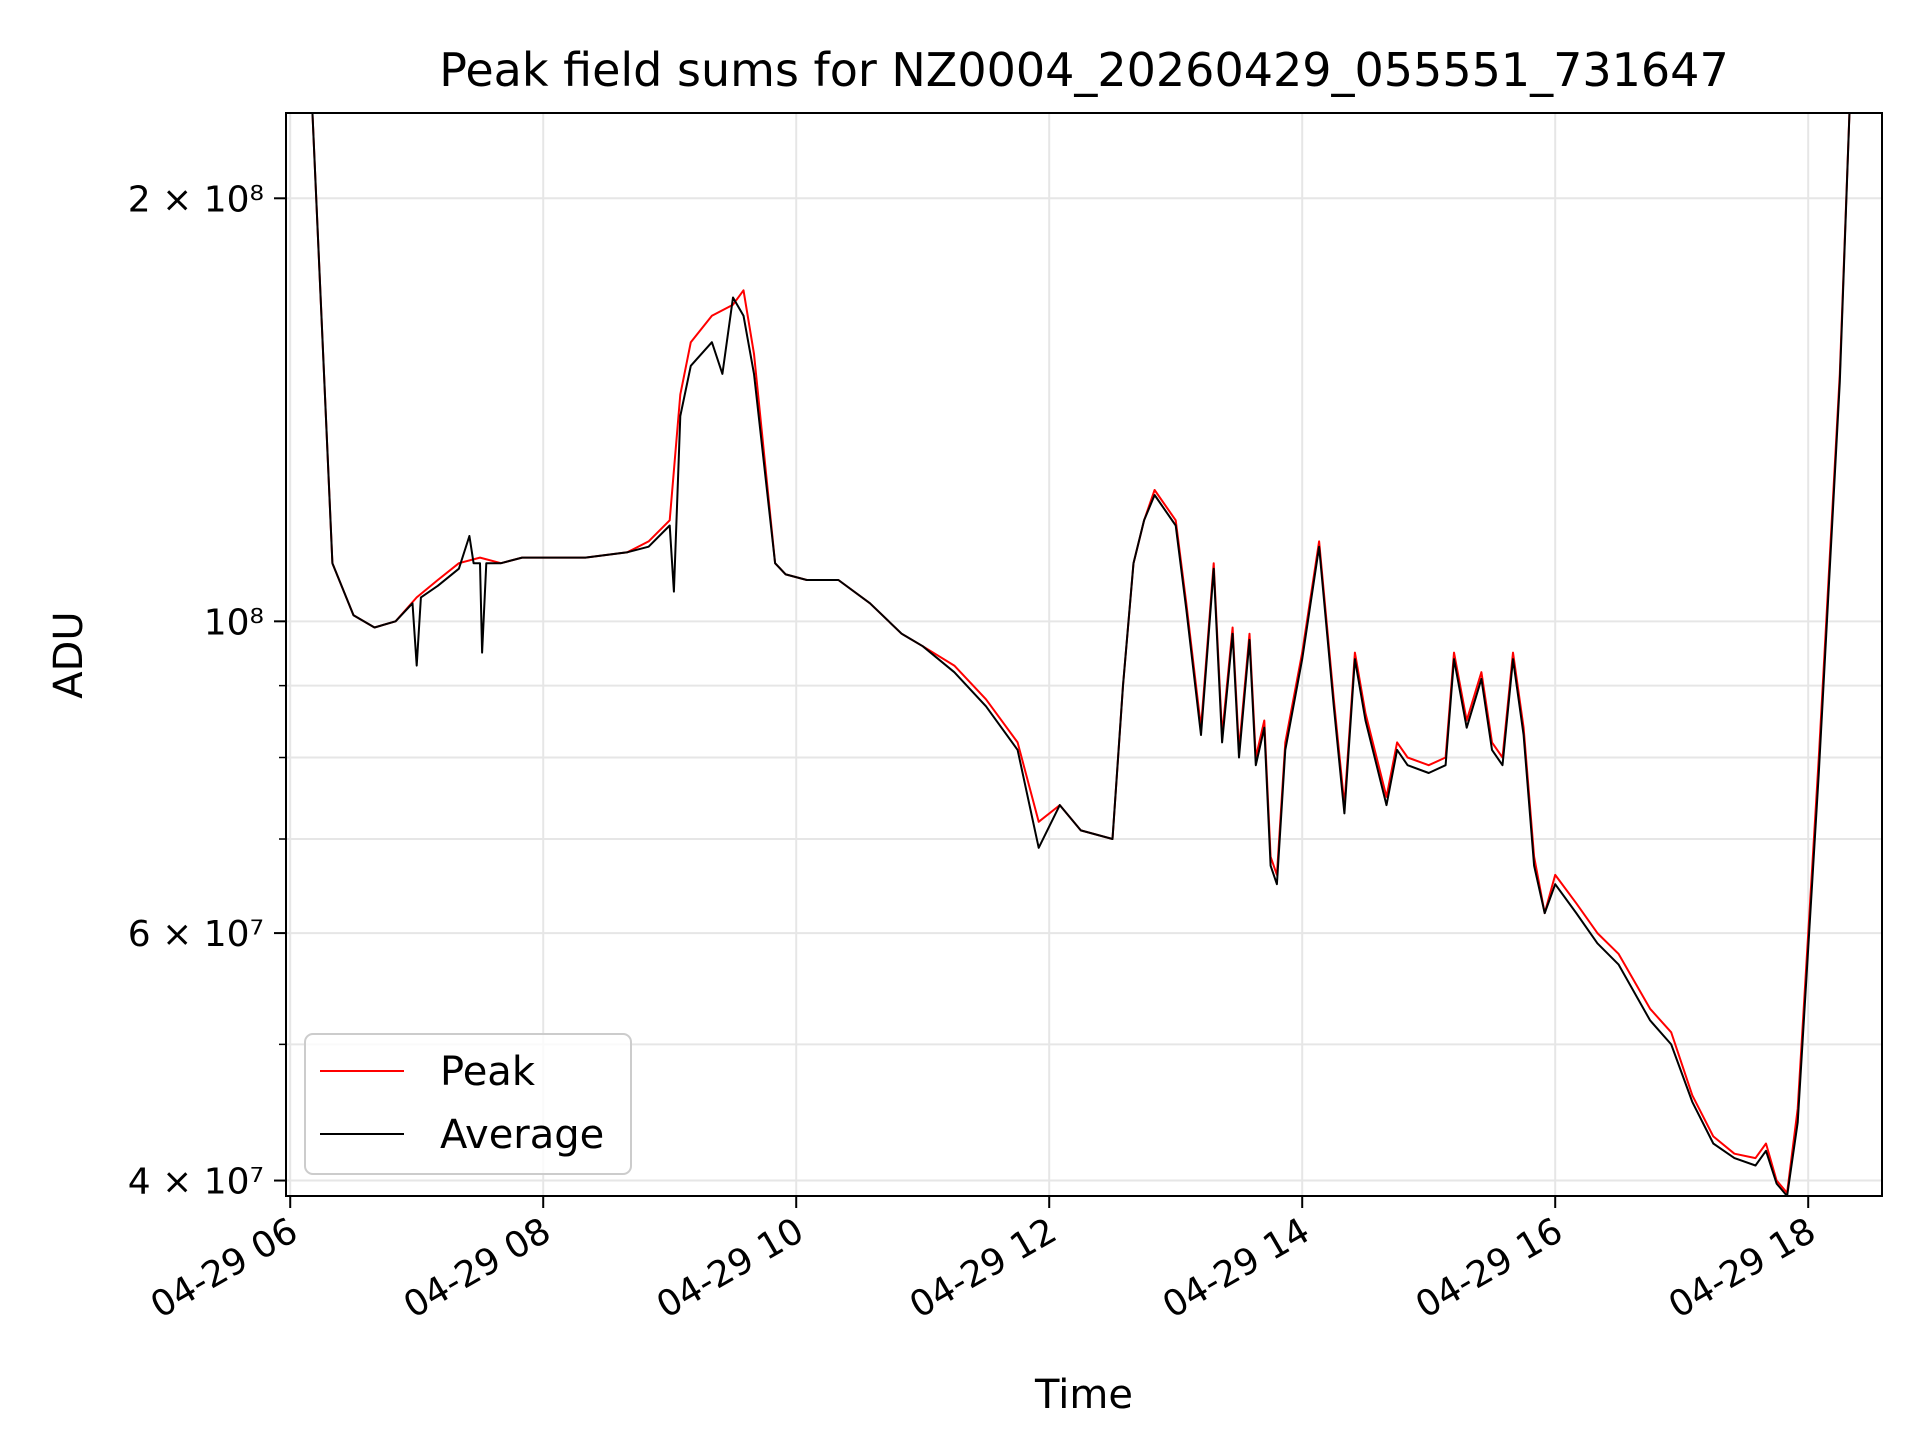 This screenshot has width=1920, height=1440. What do you see at coordinates (477, 1268) in the screenshot?
I see `x-tick-label: 04-29 08` at bounding box center [477, 1268].